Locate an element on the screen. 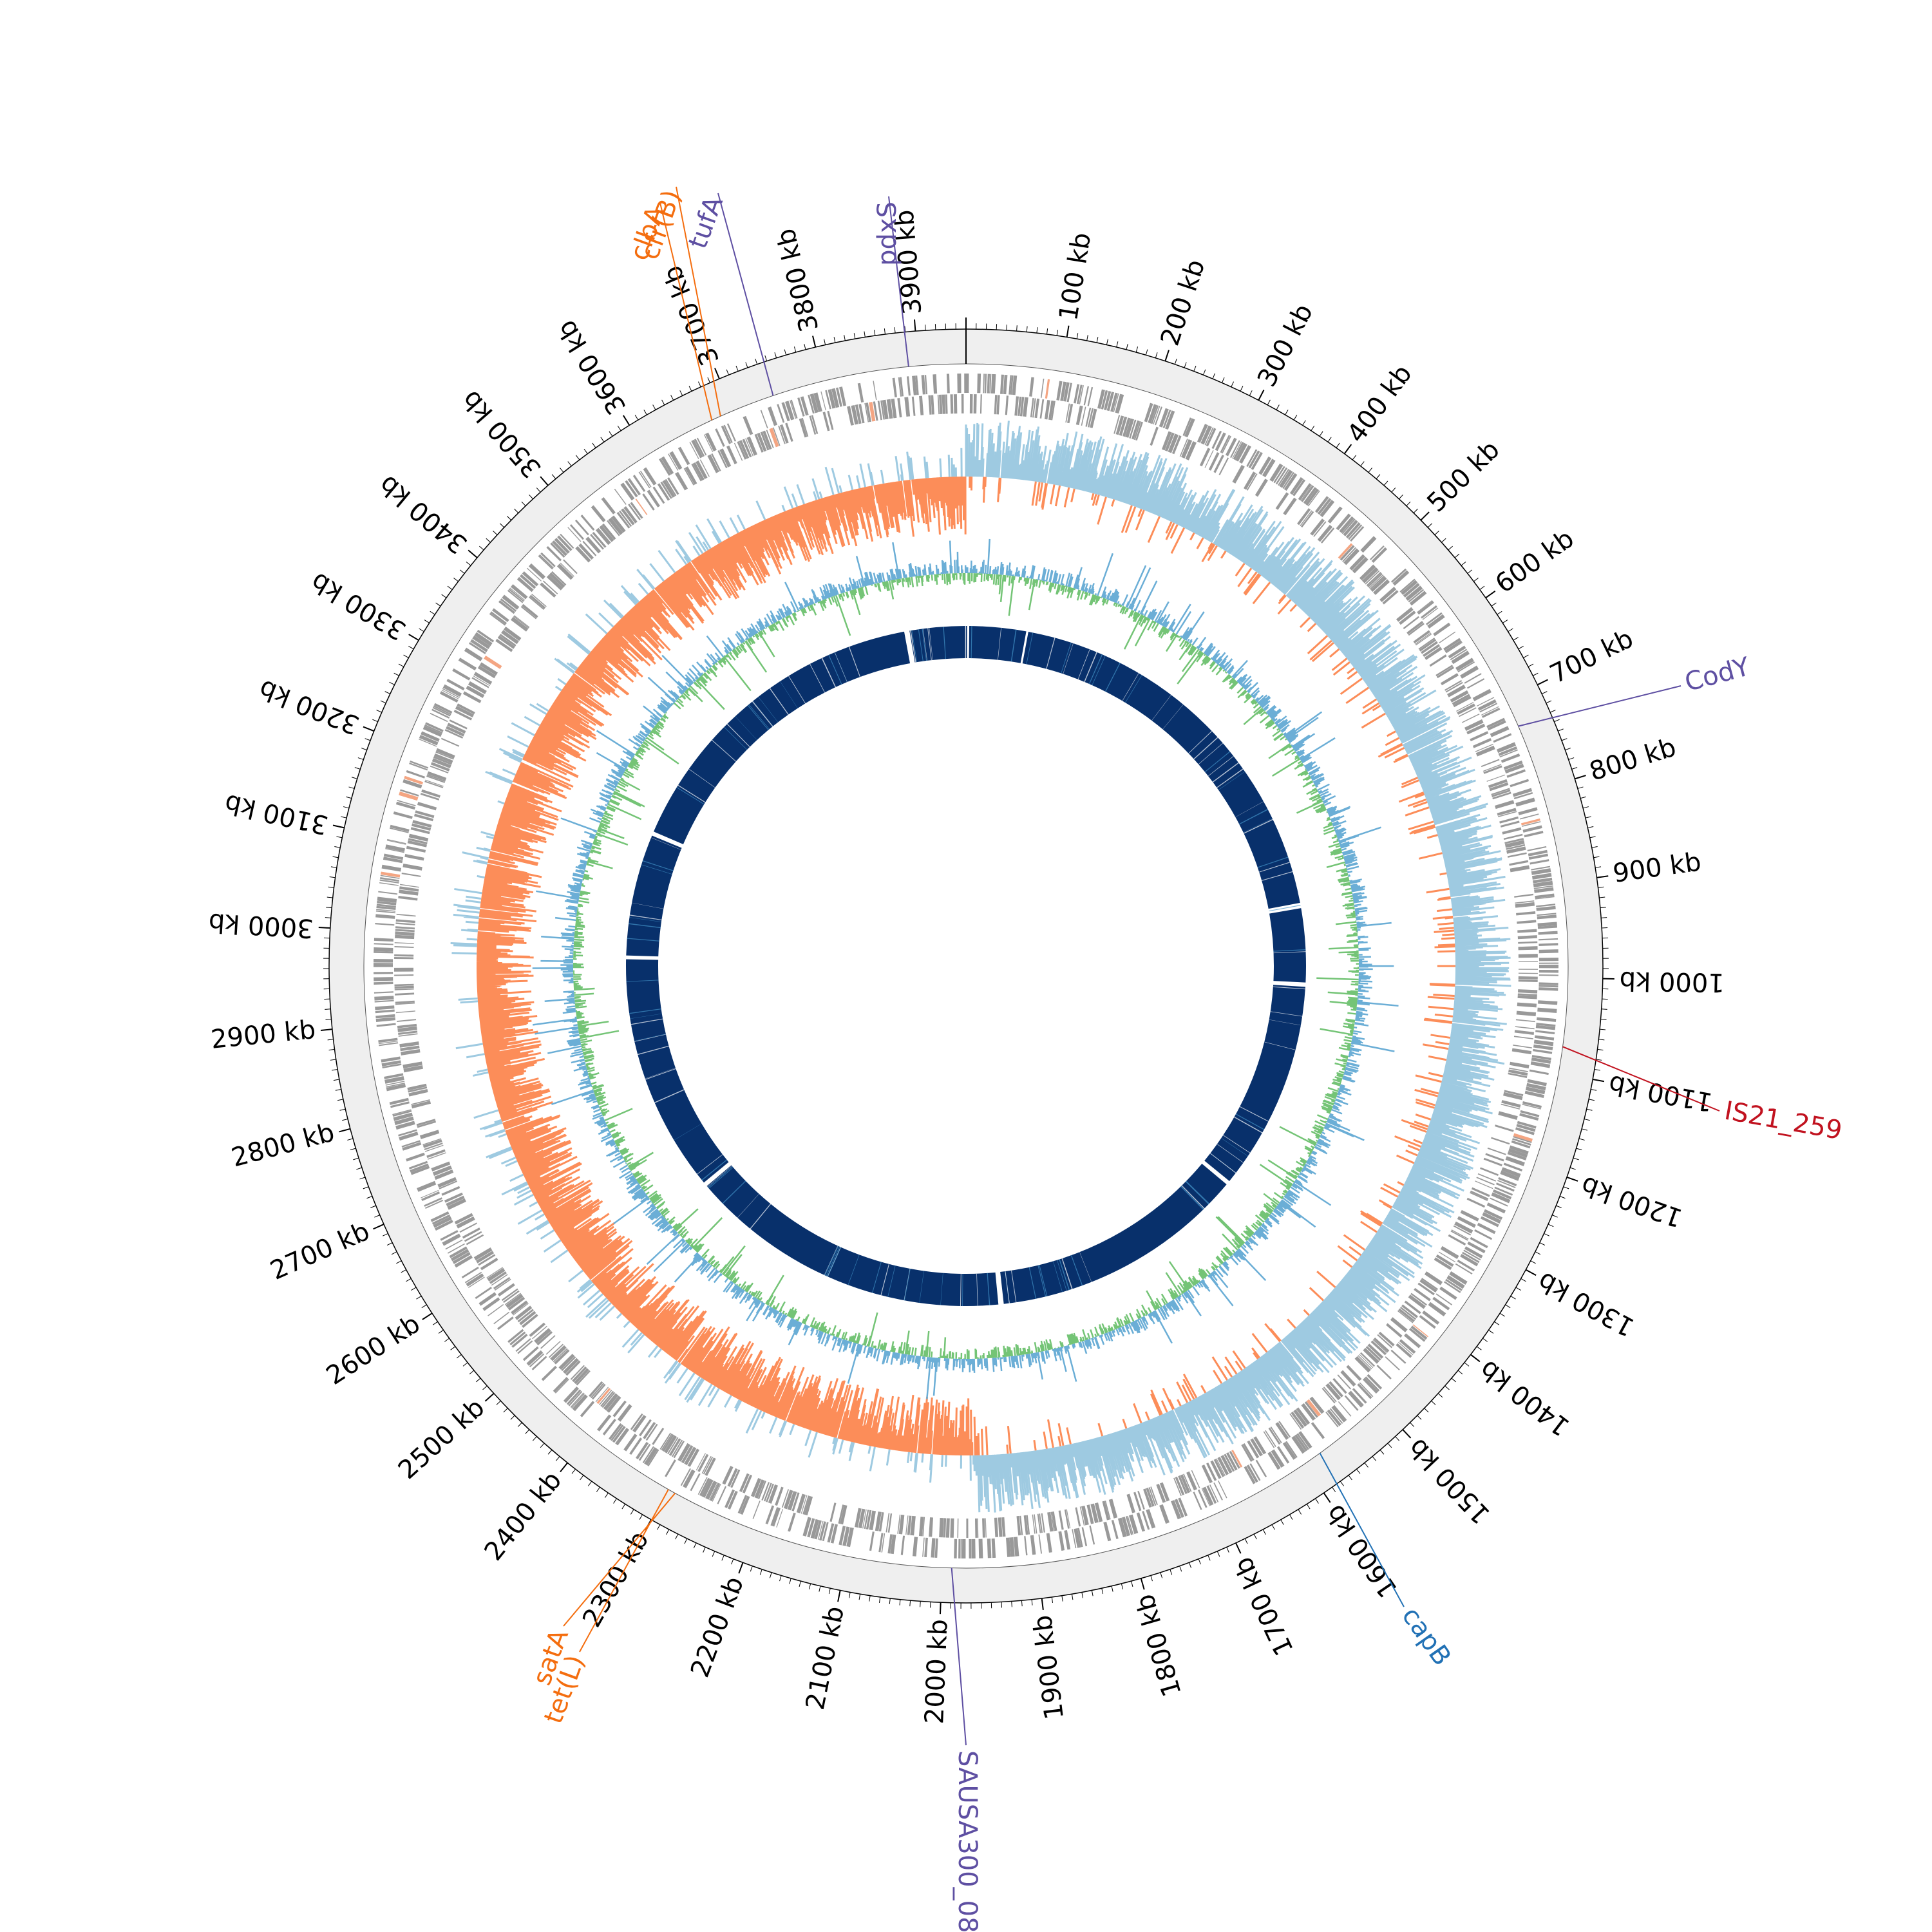 This screenshot has width=1932, height=1932. tick-label: 2400 kb is located at coordinates (522, 1516).